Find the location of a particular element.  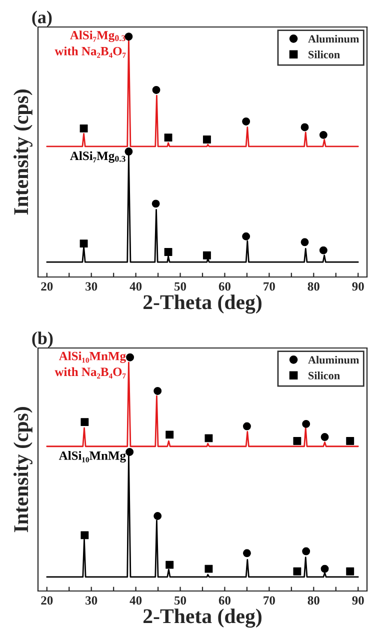

series-label: AlSi₁₀MnMg is located at coordinates (92, 456).